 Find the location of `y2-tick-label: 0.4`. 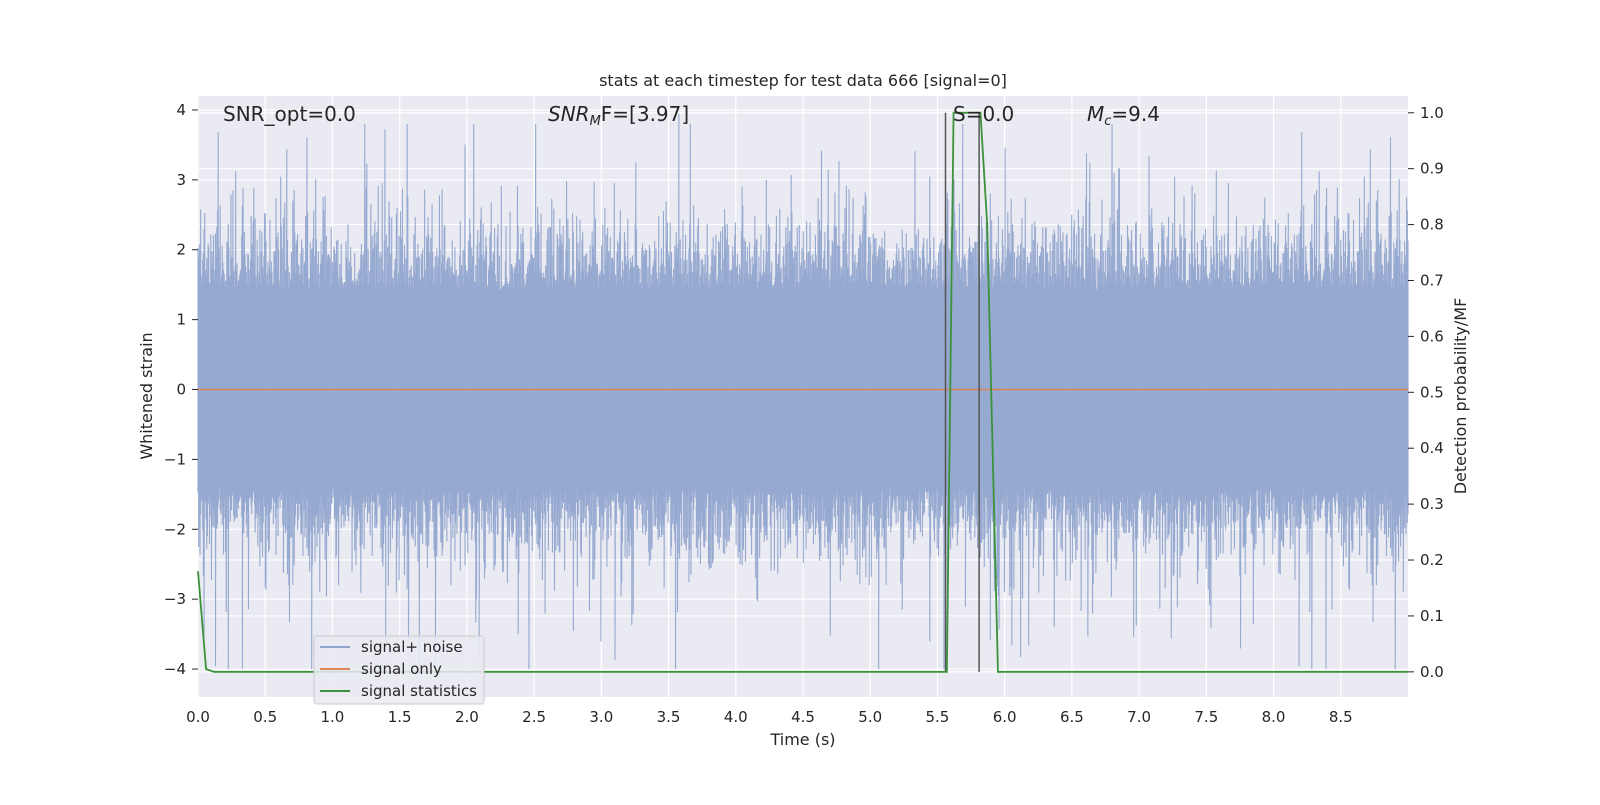

y2-tick-label: 0.4 is located at coordinates (1432, 448).